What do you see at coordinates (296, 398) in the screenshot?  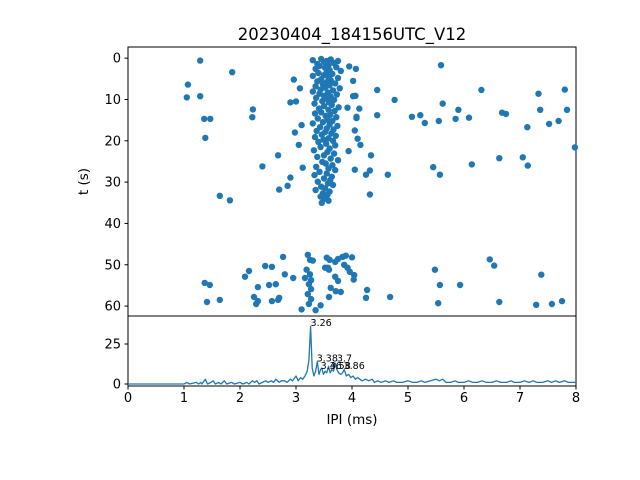 I see `x-tick-label: 3` at bounding box center [296, 398].